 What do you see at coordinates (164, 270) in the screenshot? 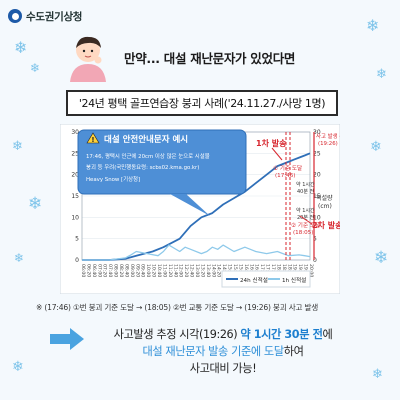
I see `x-tick-label: 11:00` at bounding box center [164, 270].